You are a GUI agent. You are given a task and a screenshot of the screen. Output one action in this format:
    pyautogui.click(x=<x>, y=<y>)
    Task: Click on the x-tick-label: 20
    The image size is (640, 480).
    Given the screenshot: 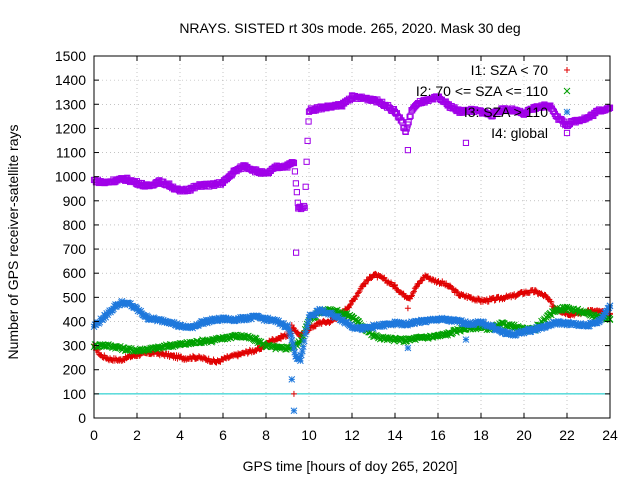 What is the action you would take?
    pyautogui.click(x=524, y=435)
    